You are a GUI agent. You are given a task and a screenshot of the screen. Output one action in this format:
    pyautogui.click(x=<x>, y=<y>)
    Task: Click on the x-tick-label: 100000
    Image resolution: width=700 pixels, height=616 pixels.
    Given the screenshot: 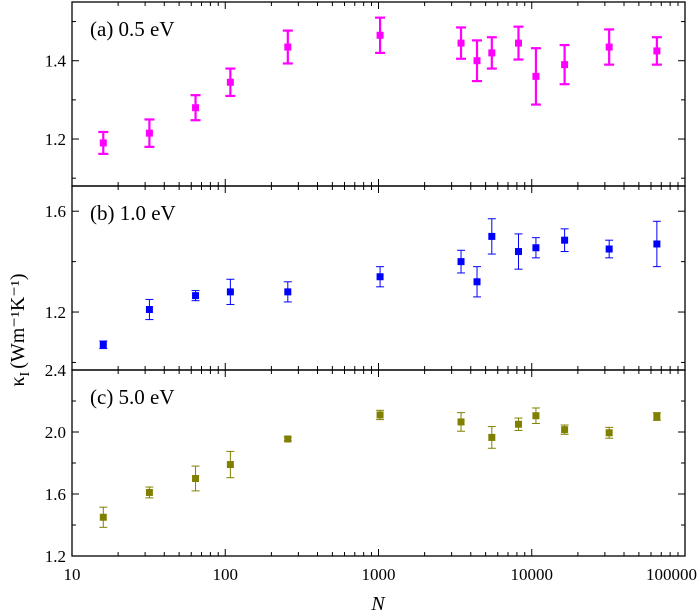 What is the action you would take?
    pyautogui.click(x=671, y=574)
    